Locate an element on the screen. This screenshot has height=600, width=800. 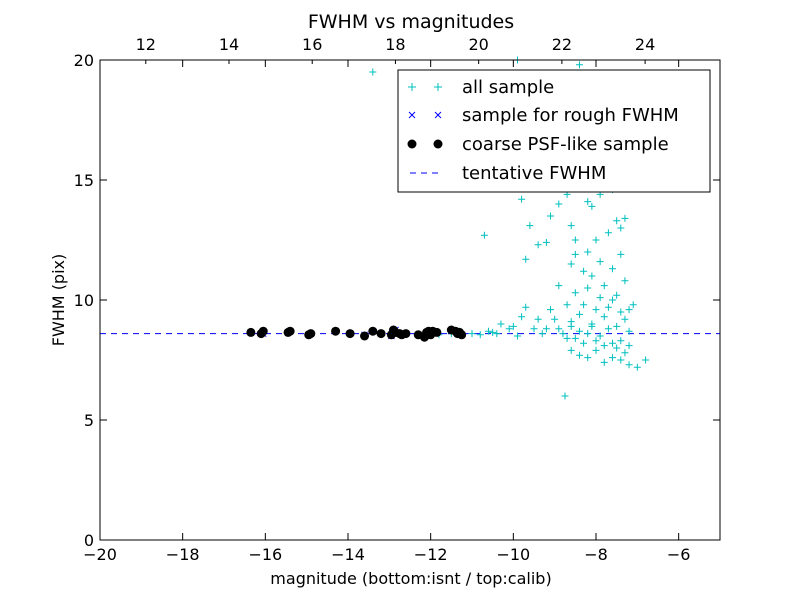
y-tick-label: 20 is located at coordinates (84, 60).